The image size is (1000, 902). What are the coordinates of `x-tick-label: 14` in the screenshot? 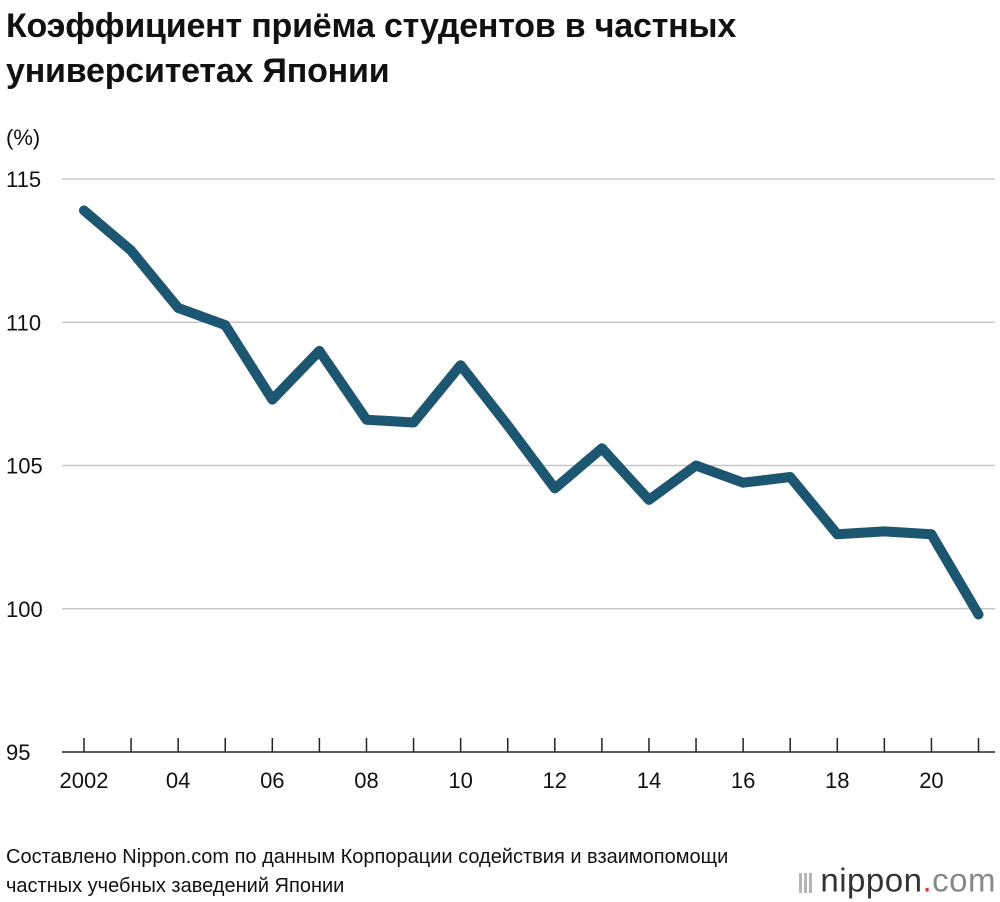 It's located at (649, 780).